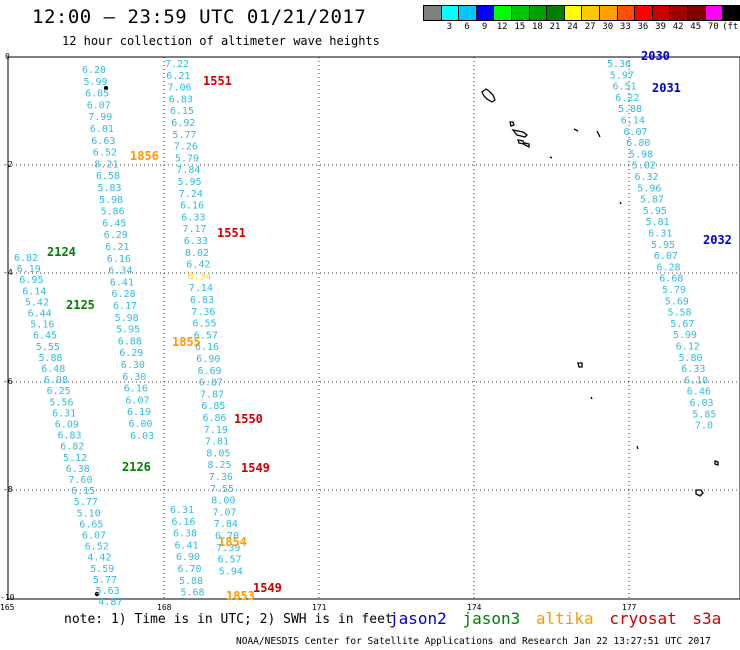 This screenshot has height=650, width=740. I want to click on swh-value: 6.10, so click(696, 380).